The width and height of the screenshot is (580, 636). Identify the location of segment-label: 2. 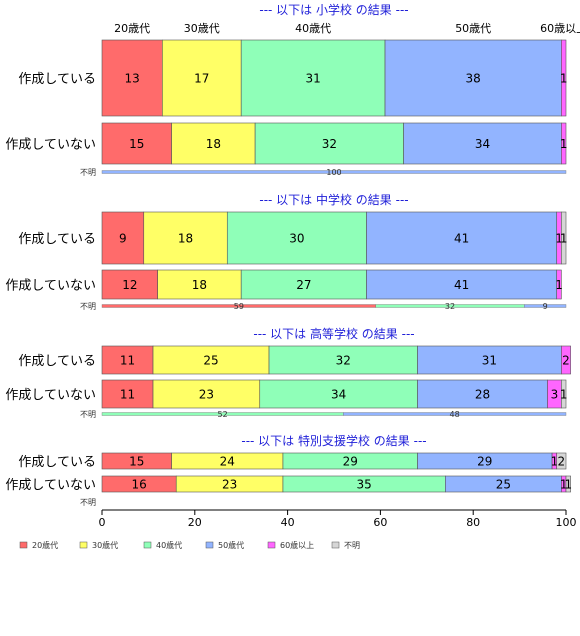
(566, 361).